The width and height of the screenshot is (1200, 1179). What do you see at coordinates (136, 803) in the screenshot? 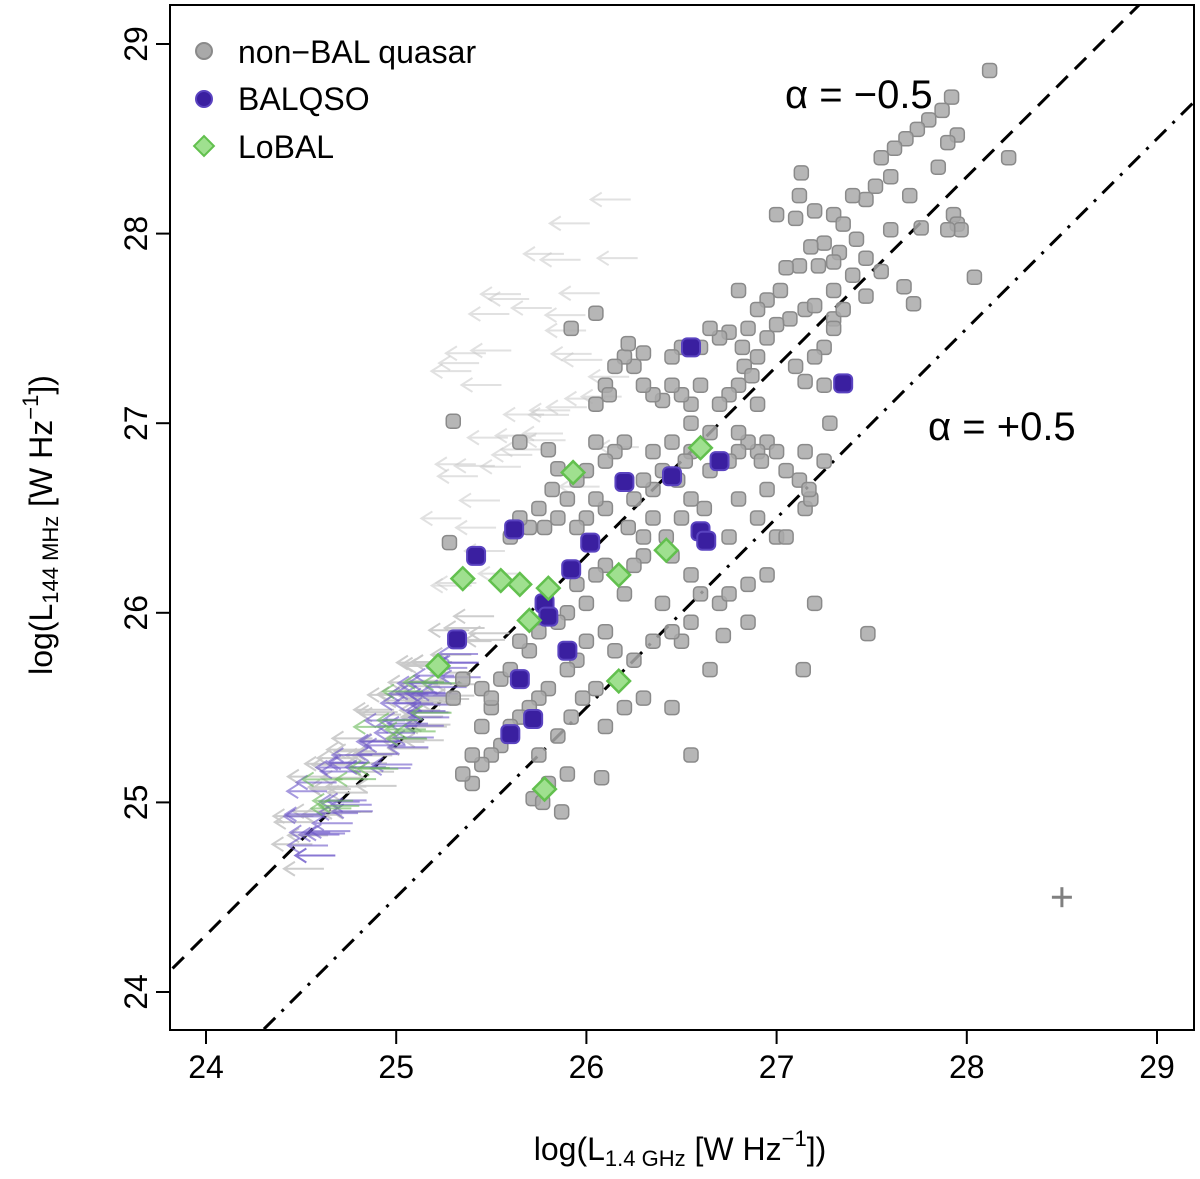
I see `y-tick-label: 25` at bounding box center [136, 803].